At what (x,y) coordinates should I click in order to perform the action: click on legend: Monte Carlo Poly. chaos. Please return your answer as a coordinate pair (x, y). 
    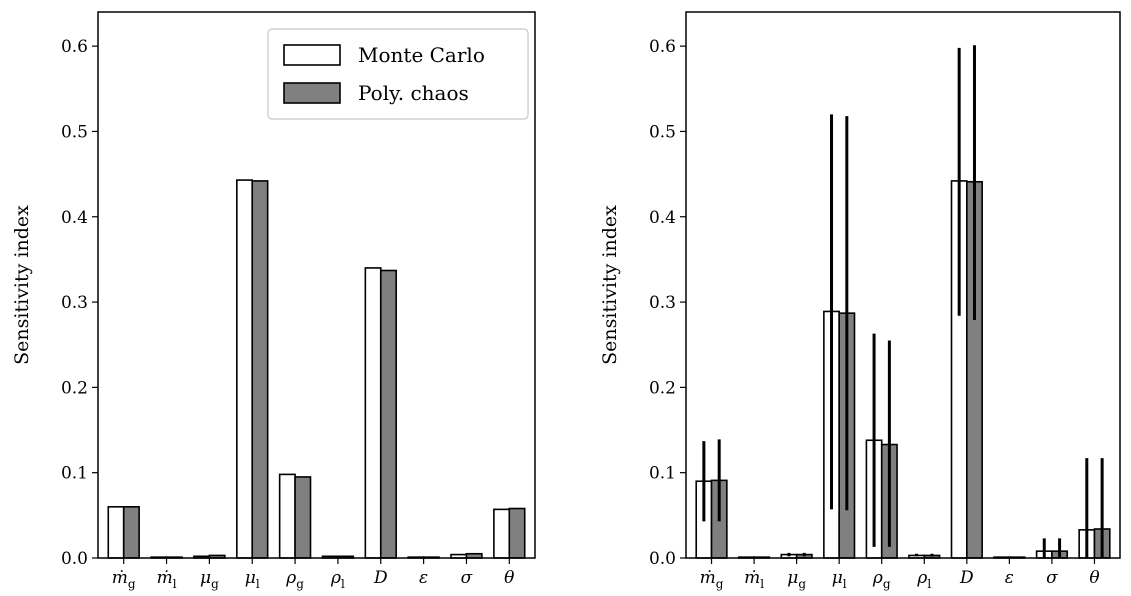
    Looking at the image, I should click on (398, 74).